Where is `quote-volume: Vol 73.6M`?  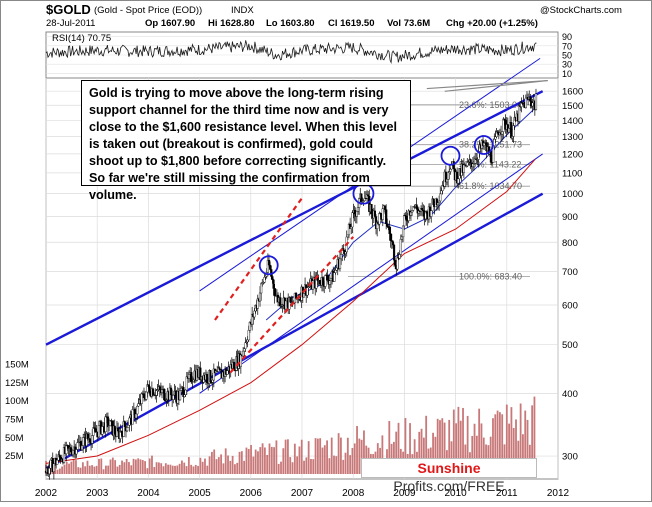
quote-volume: Vol 73.6M is located at coordinates (408, 23).